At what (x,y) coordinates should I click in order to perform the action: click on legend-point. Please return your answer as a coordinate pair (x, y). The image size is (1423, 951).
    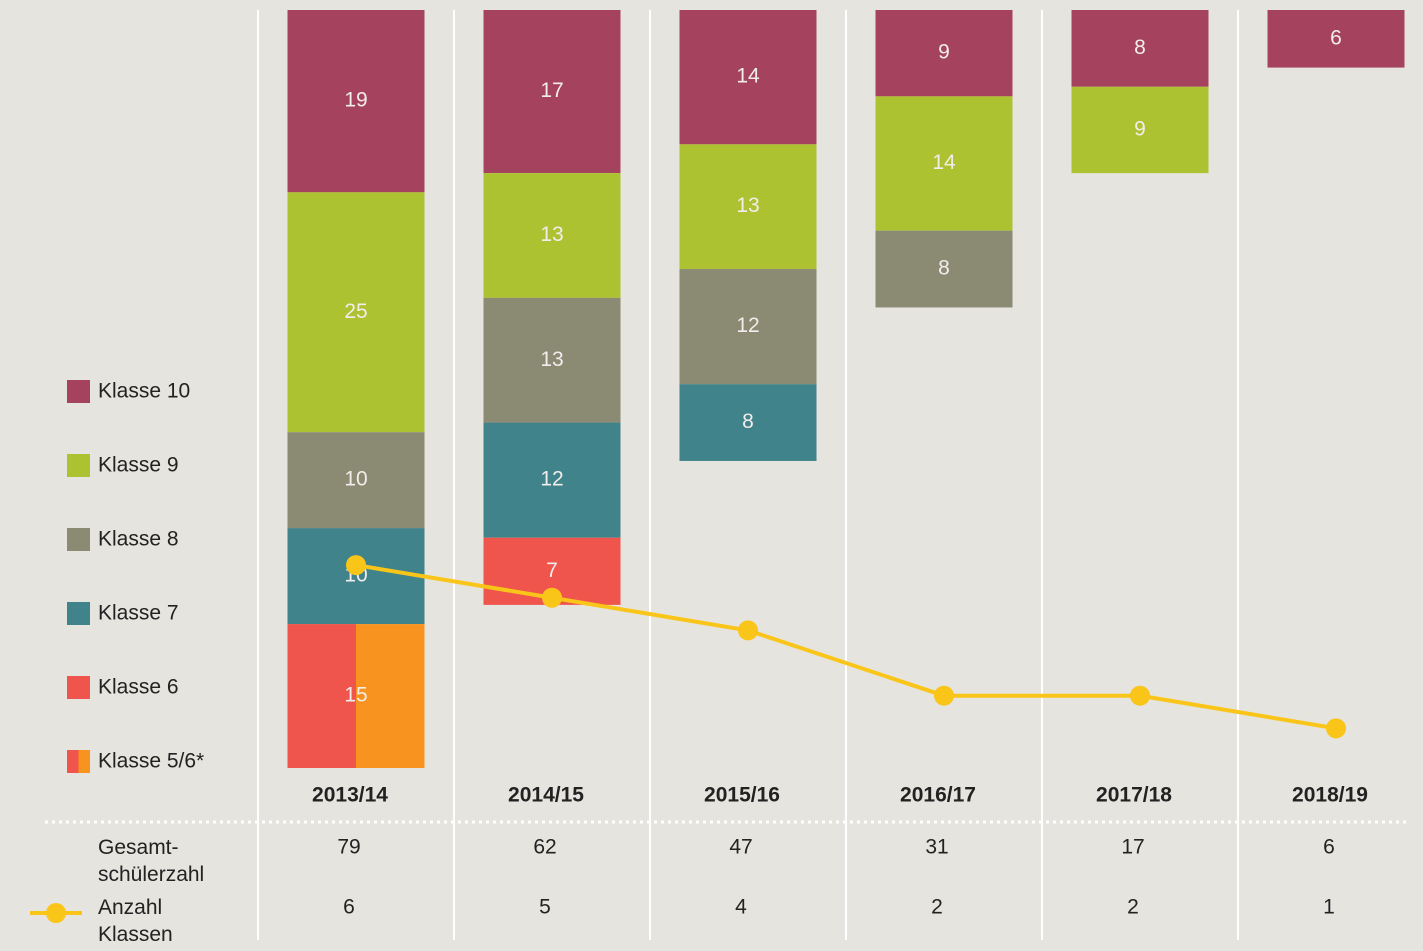
    Looking at the image, I should click on (56, 913).